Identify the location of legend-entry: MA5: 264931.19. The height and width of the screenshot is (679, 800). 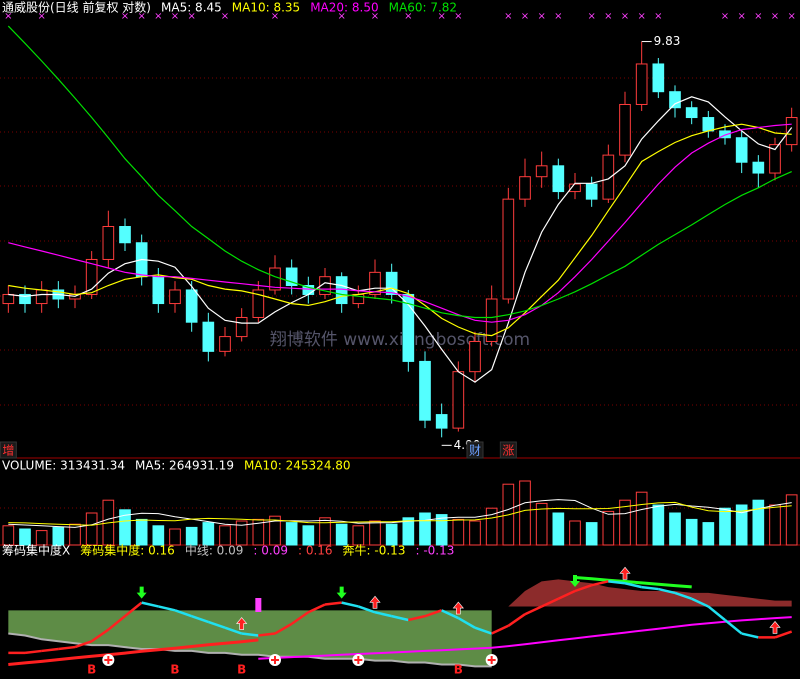
(184, 466).